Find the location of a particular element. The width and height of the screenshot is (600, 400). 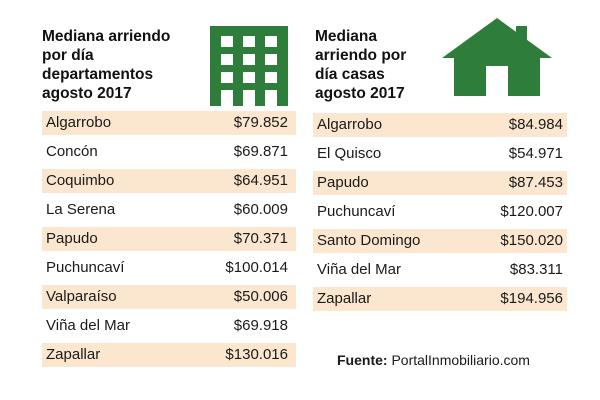

house-icon is located at coordinates (497, 57).